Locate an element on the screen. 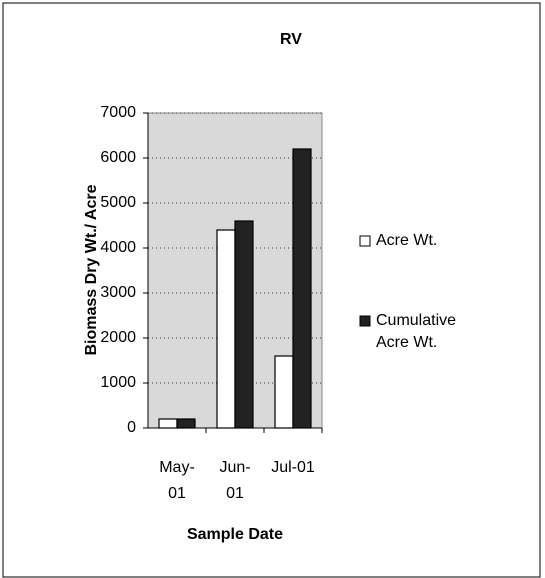 Image resolution: width=545 pixels, height=578 pixels. x-tick-label: May-01 is located at coordinates (177, 480).